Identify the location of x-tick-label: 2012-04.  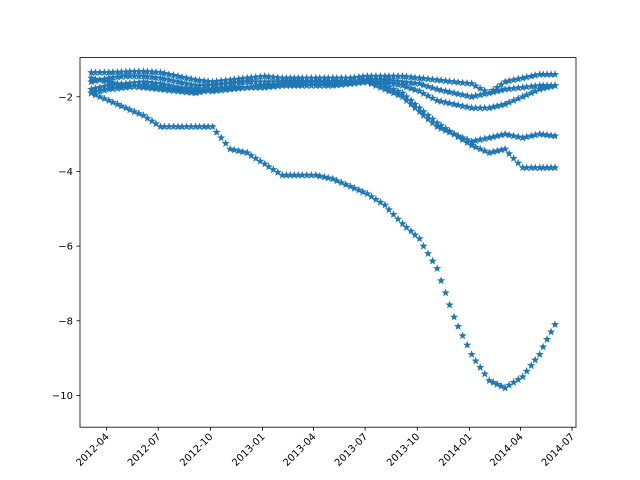
(92, 450).